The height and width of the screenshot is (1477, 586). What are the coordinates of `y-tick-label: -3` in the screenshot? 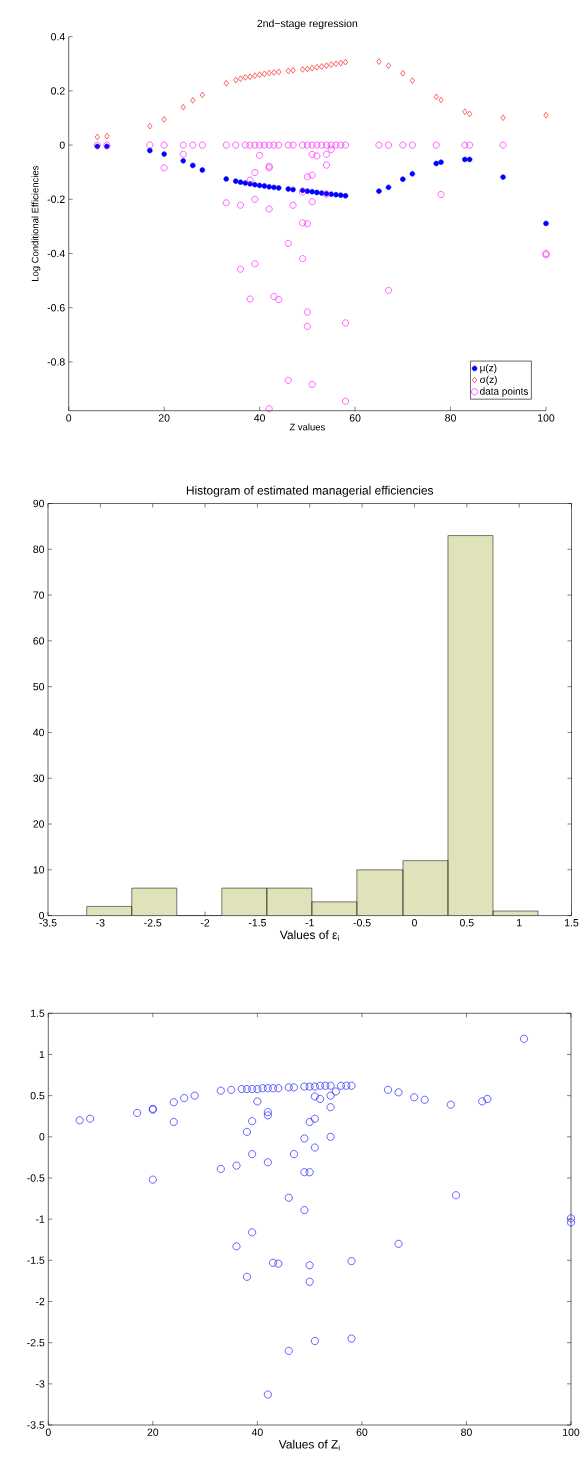 It's located at (40, 1384).